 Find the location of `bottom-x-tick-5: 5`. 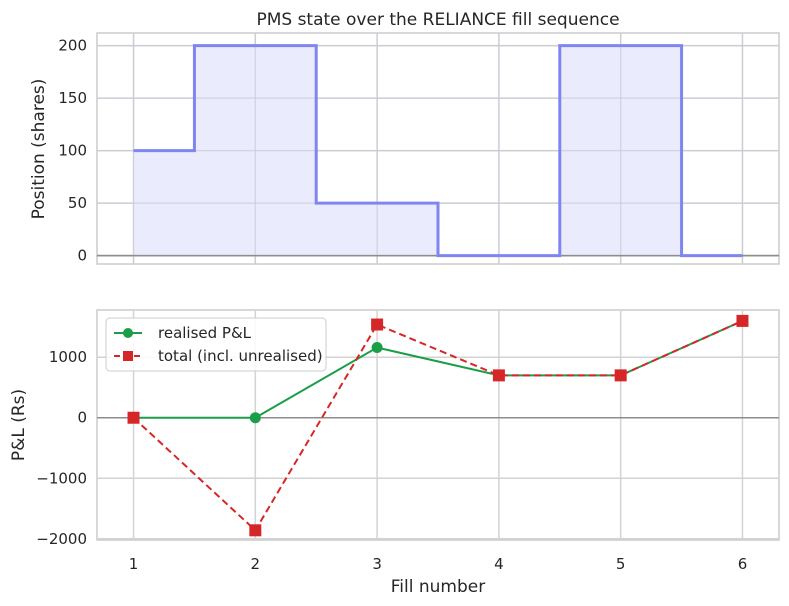

bottom-x-tick-5: 5 is located at coordinates (621, 564).